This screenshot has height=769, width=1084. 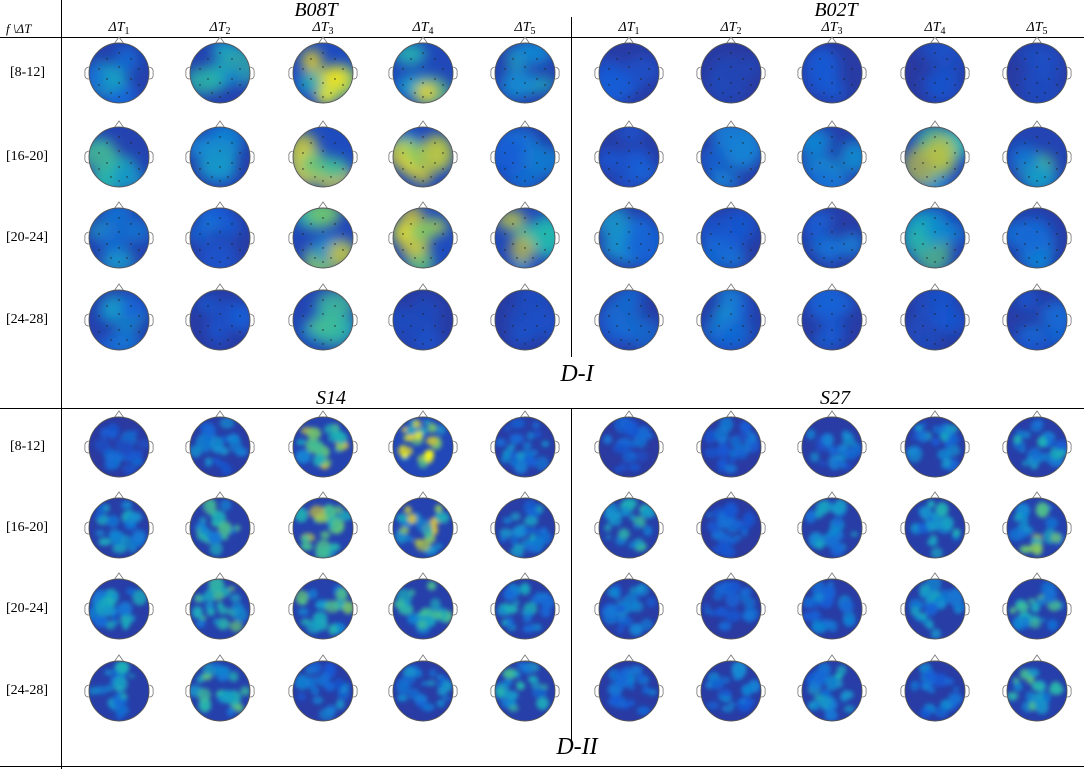 What do you see at coordinates (832, 235) in the screenshot?
I see `topomap-d-i-r3-c8` at bounding box center [832, 235].